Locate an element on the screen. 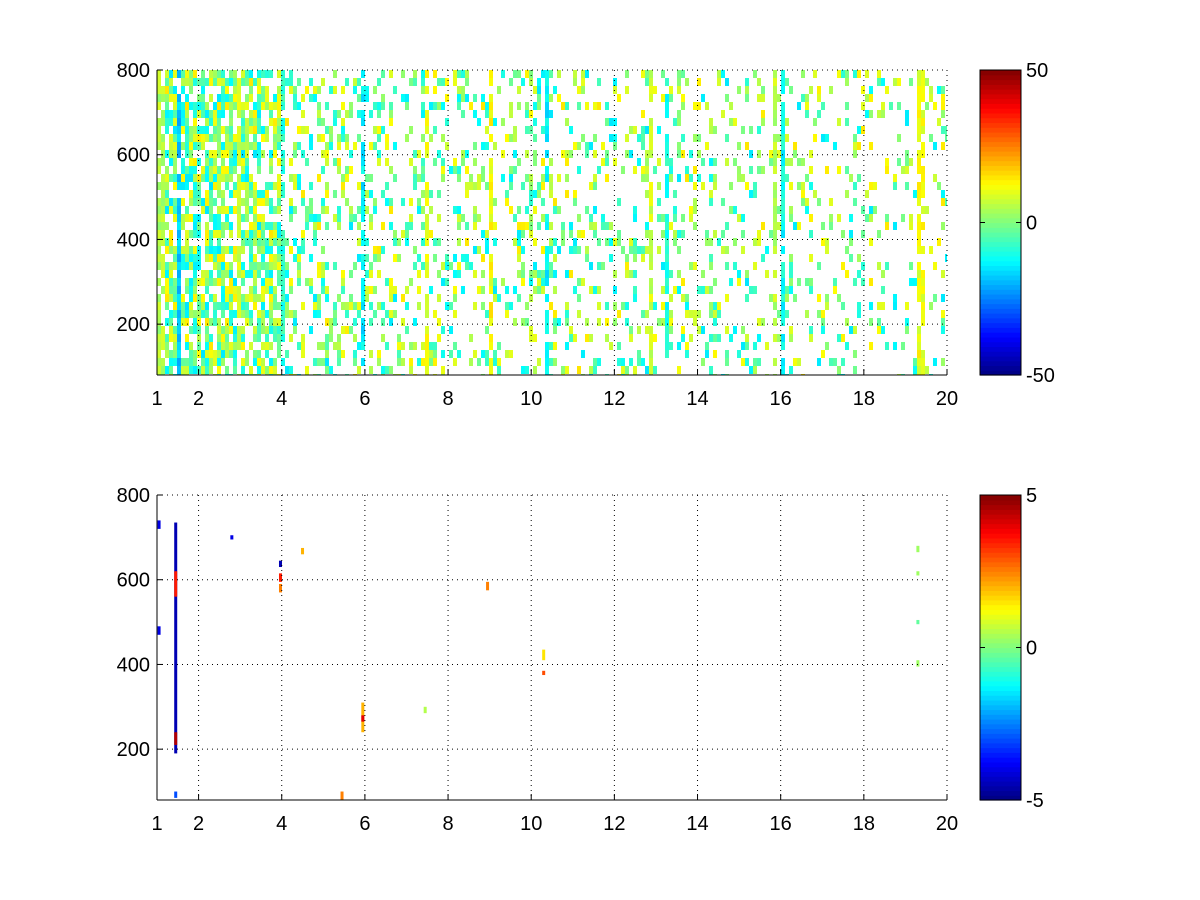 The height and width of the screenshot is (900, 1200). y-tick-label: 400 is located at coordinates (133, 665).